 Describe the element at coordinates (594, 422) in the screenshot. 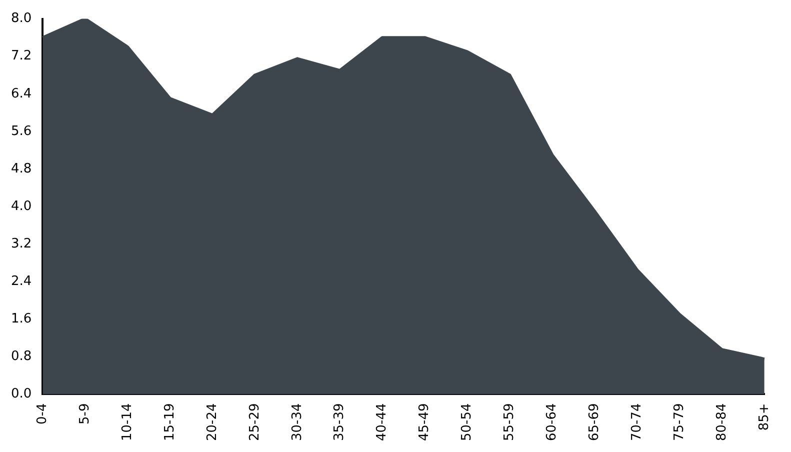

I see `x-tick-label: 65-69` at that location.